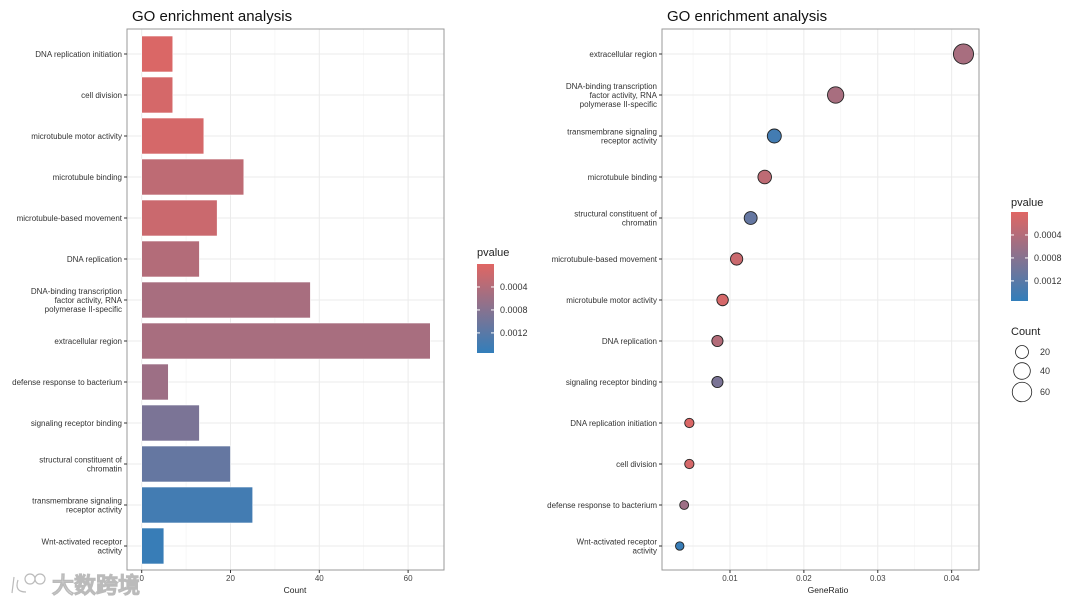 The width and height of the screenshot is (1080, 610). Describe the element at coordinates (1045, 392) in the screenshot. I see `size-legend-label: 60` at that location.